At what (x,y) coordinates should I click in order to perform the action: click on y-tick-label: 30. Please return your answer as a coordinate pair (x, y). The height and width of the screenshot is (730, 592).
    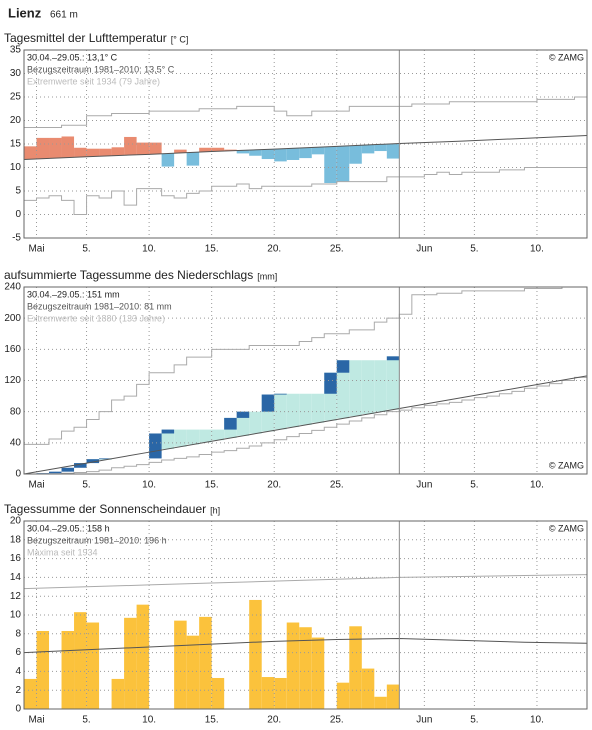
    Looking at the image, I should click on (16, 73).